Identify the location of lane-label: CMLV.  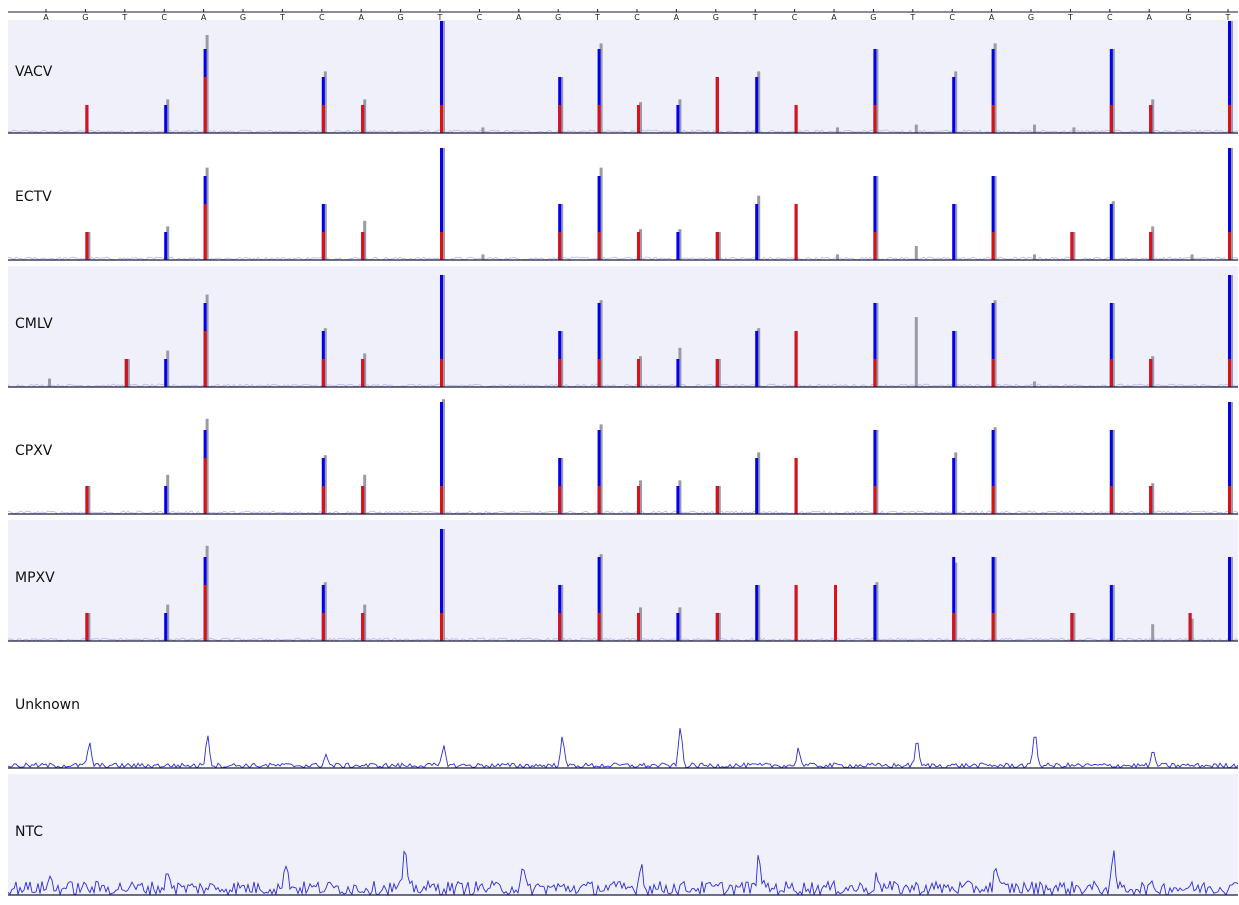
(34, 324).